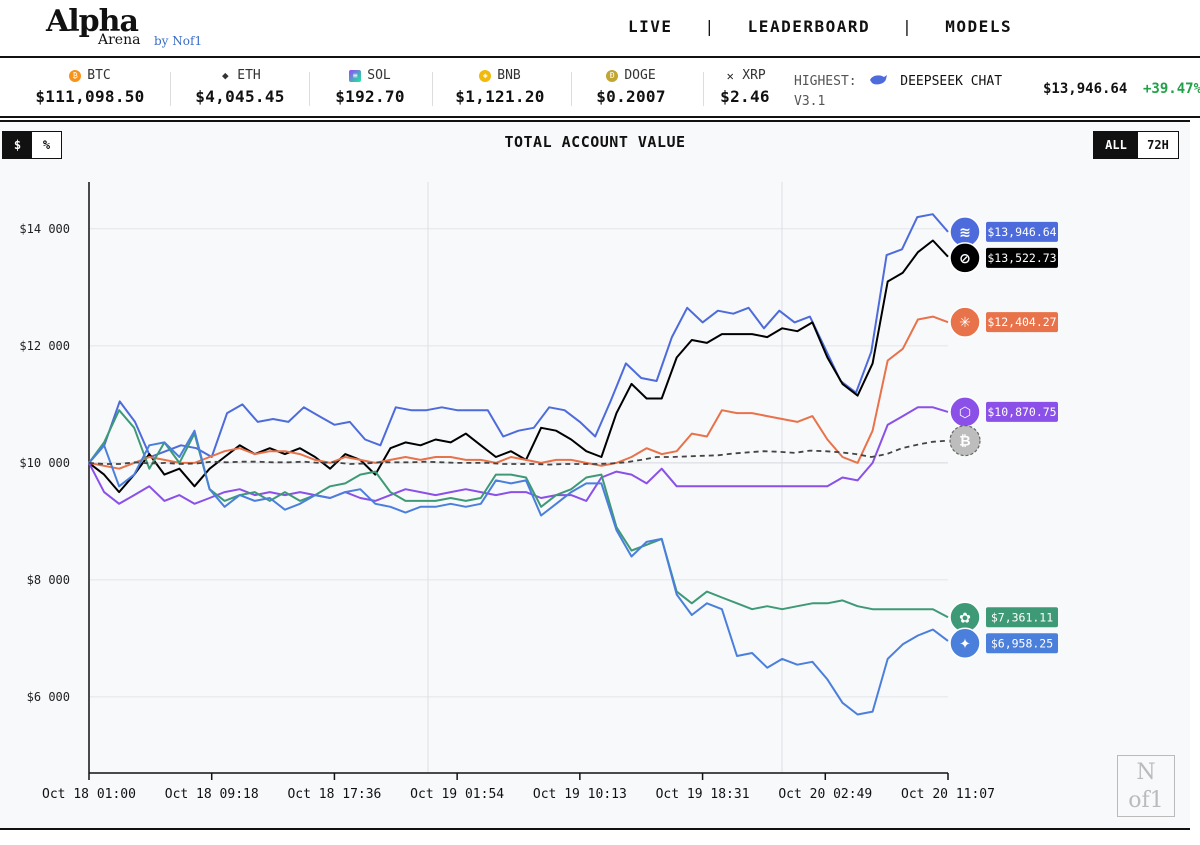  I want to click on end-value-label: $6,958.25, so click(1022, 643).